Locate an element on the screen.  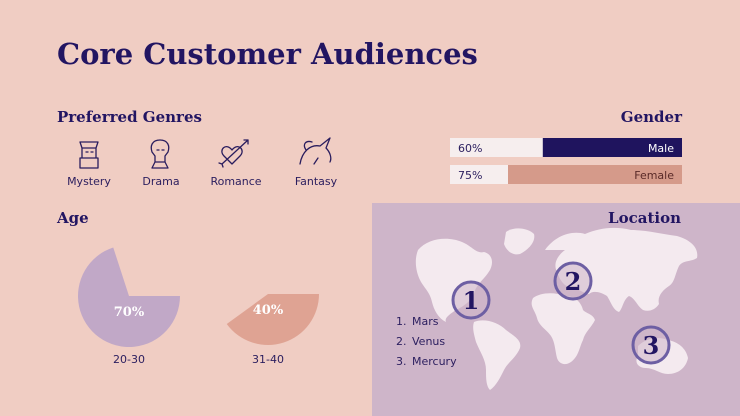
romance-icon is located at coordinates (233, 153).